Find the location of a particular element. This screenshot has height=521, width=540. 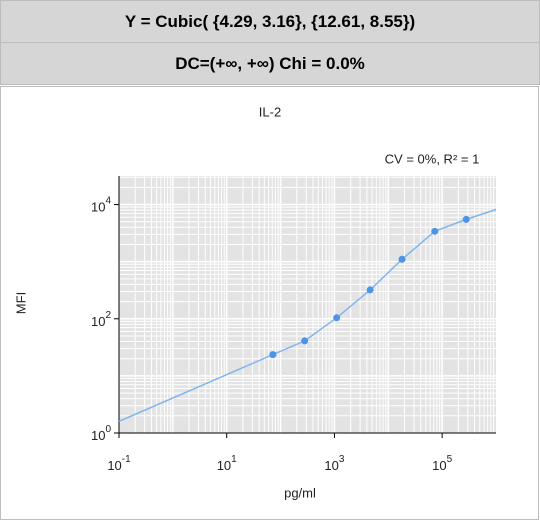

annotation: CV = 0%, R² = 1 is located at coordinates (432, 158).